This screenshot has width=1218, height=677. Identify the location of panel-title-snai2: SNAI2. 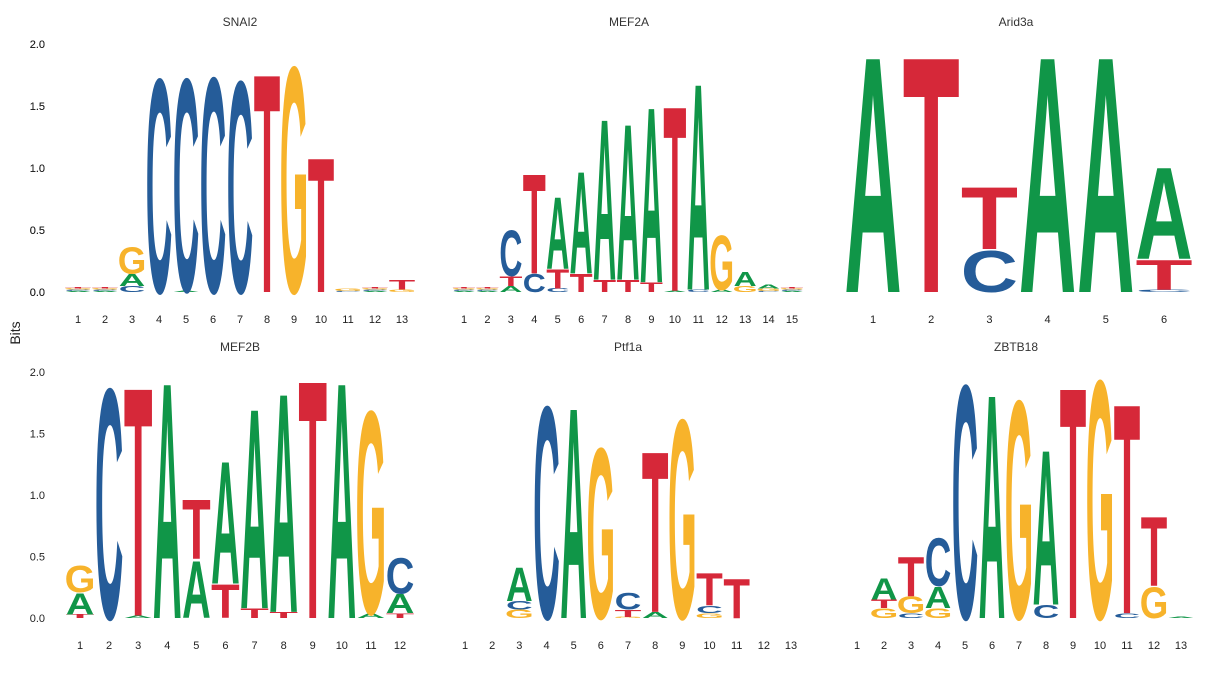
(240, 22).